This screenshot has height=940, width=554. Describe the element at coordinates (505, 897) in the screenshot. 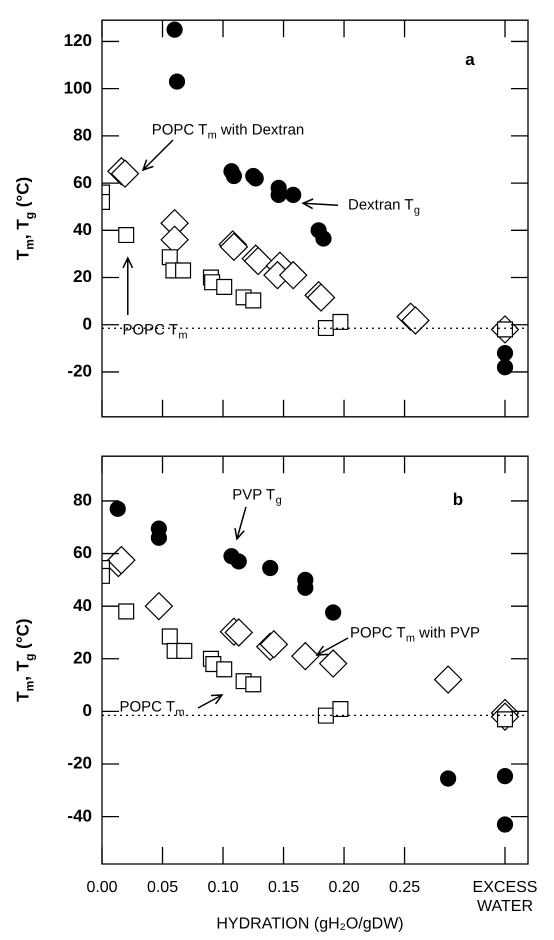

I see `x-tick-label: EXCESS WATER` at that location.